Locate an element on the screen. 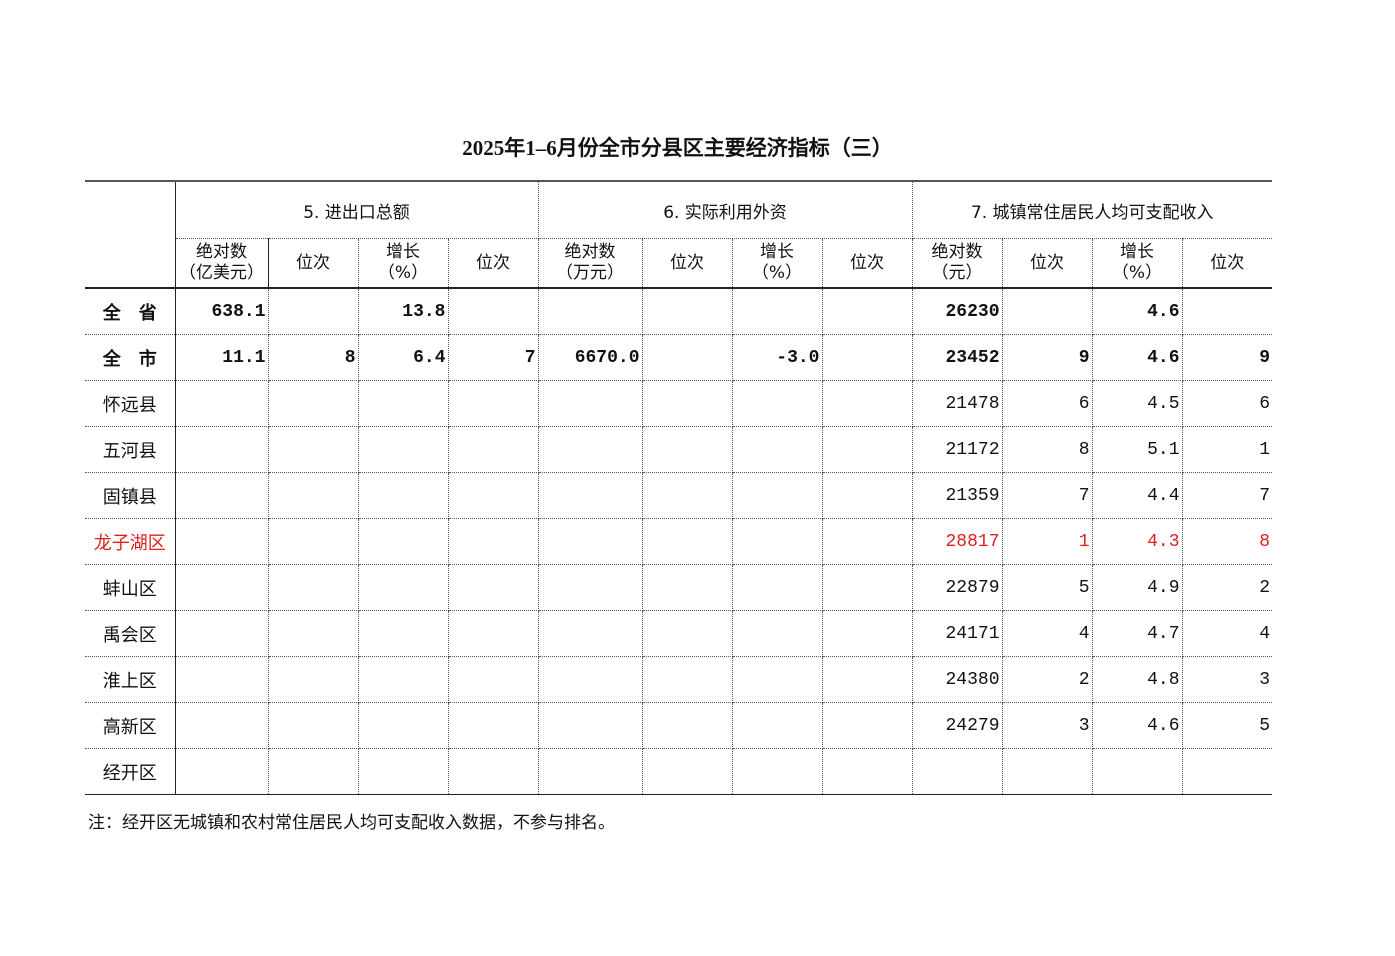 The height and width of the screenshot is (956, 1395). data-cell: 22879 is located at coordinates (957, 587).